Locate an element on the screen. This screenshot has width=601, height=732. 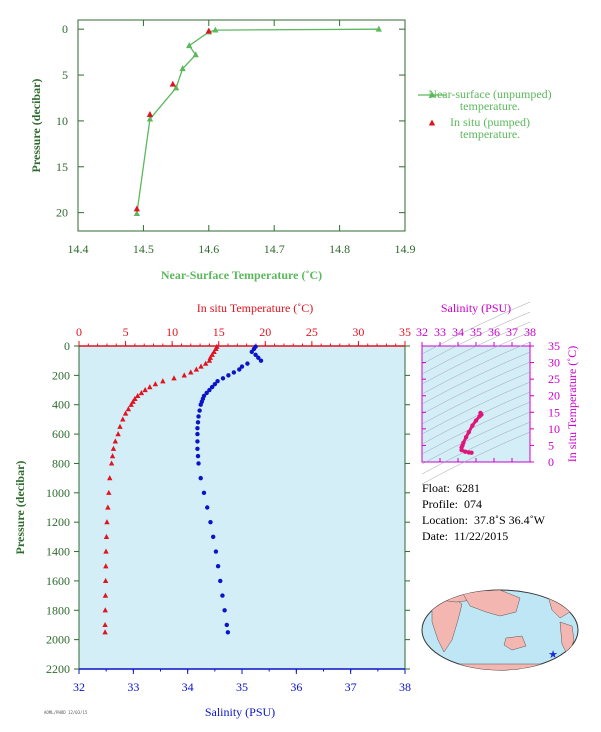
right-tick-label: 20 is located at coordinates (554, 396).